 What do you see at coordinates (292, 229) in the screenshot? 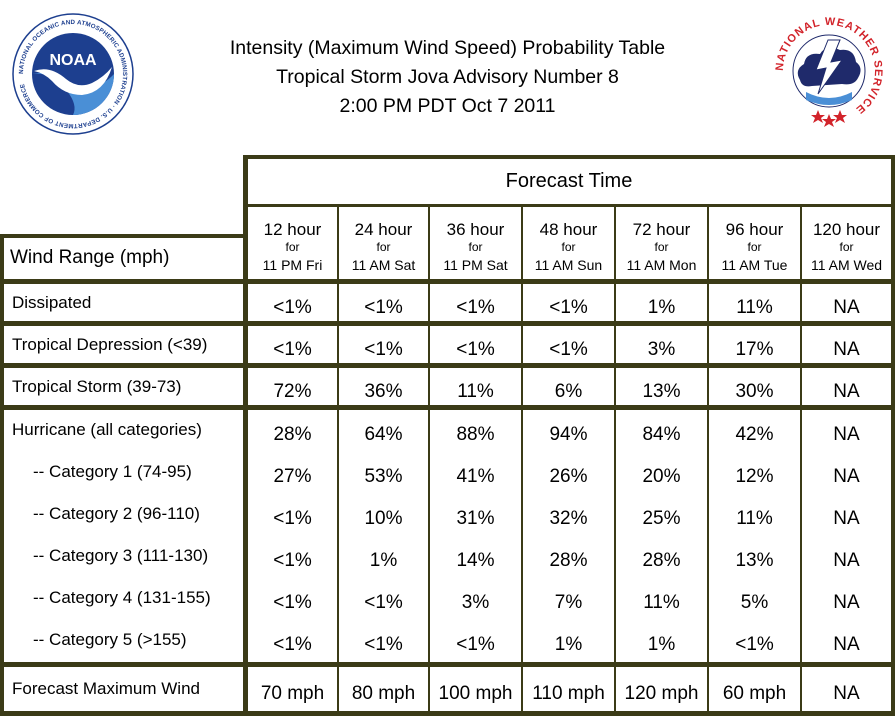
I see `column-header-hour: 12 hour` at bounding box center [292, 229].